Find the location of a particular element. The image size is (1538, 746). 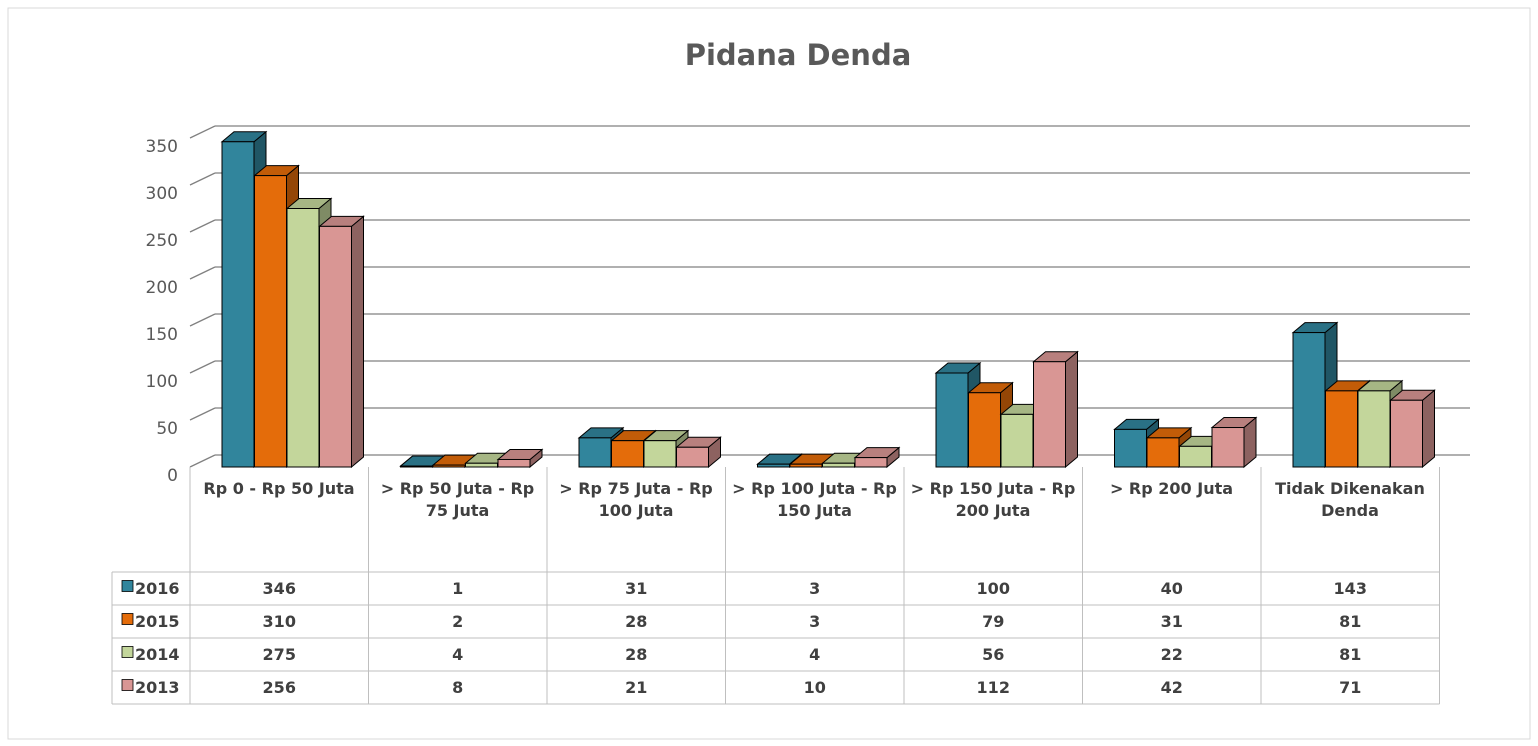

table-cell: 40 is located at coordinates (1172, 588).